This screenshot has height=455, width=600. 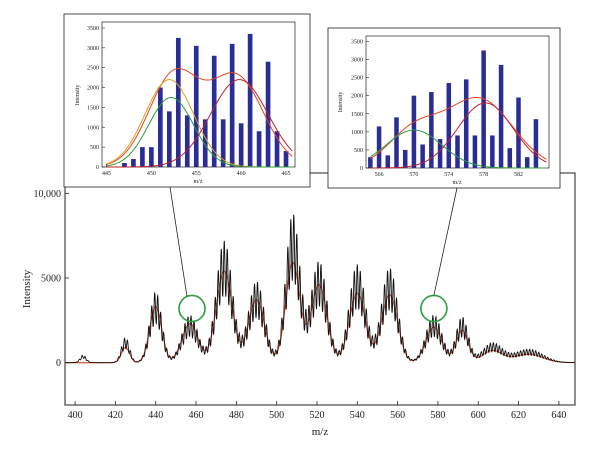 I want to click on x-tick-label: 420, so click(x=115, y=415).